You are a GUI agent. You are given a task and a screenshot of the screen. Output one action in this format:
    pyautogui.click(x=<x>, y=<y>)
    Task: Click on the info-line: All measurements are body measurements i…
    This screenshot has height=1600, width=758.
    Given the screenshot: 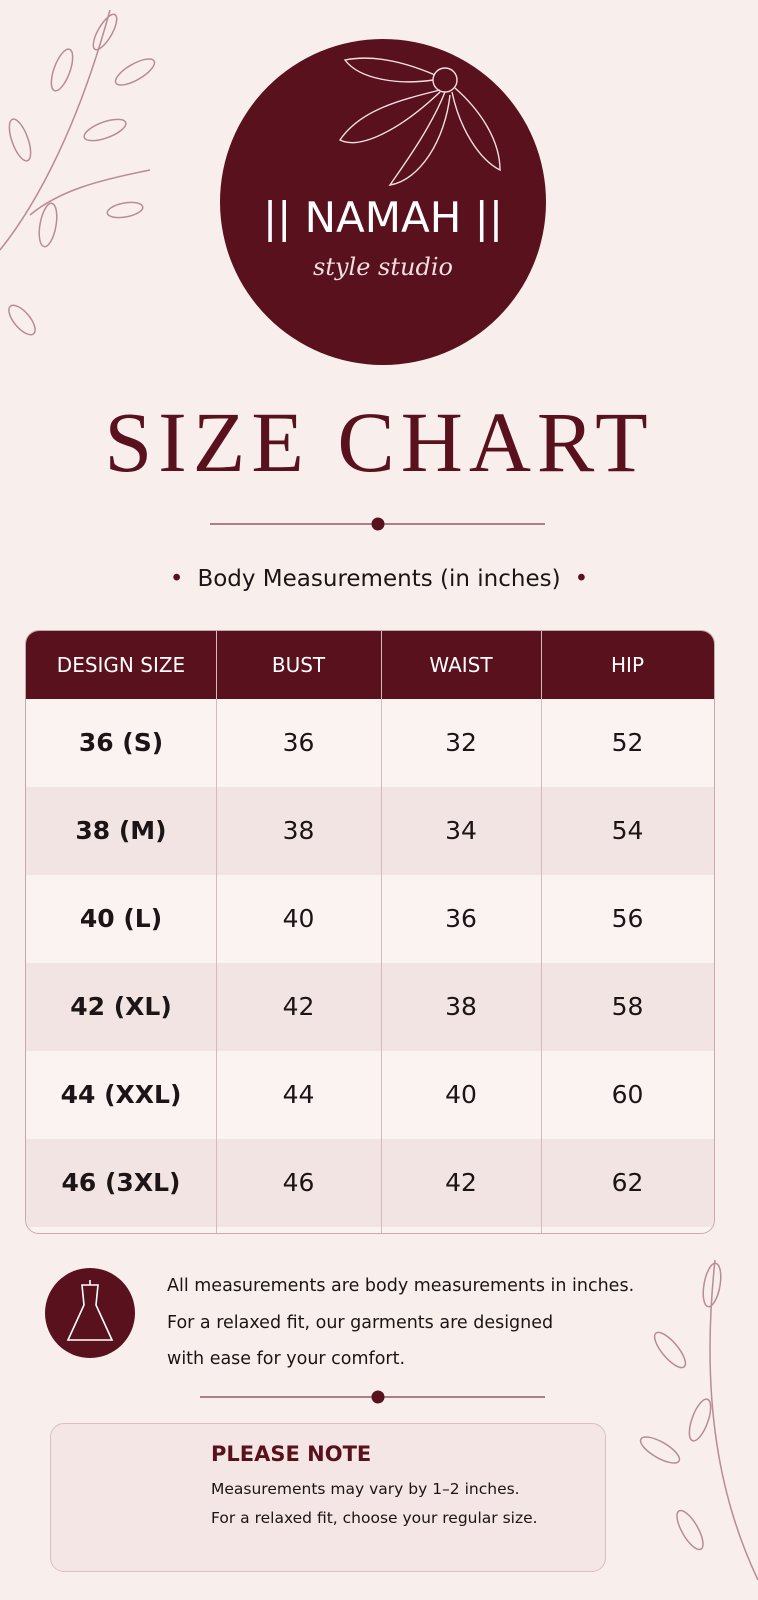 What is the action you would take?
    pyautogui.click(x=401, y=1286)
    